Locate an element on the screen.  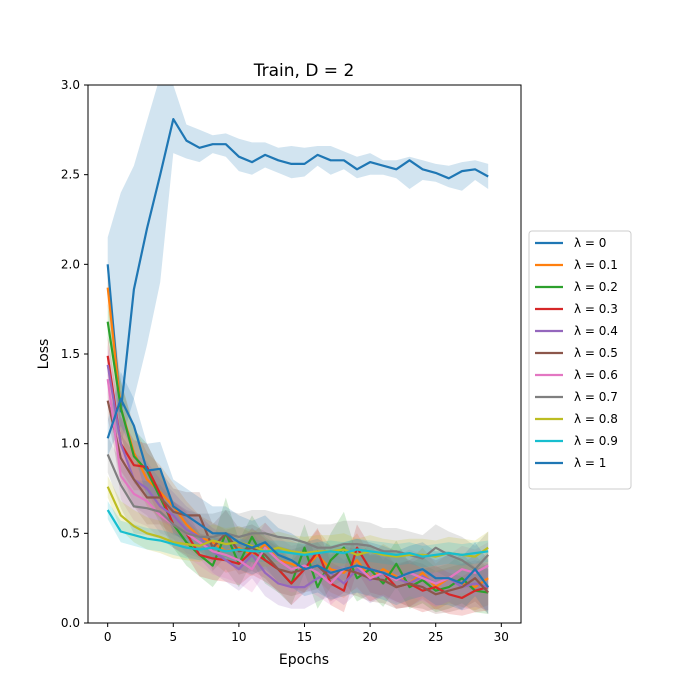
x-tick-label: 5 is located at coordinates (173, 637).